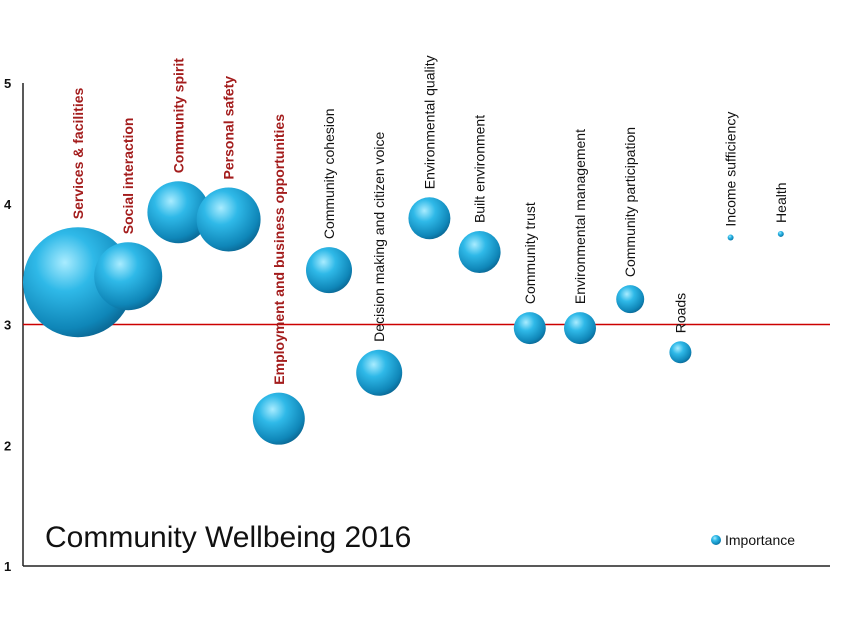  What do you see at coordinates (760, 540) in the screenshot?
I see `legend-label: Importance` at bounding box center [760, 540].